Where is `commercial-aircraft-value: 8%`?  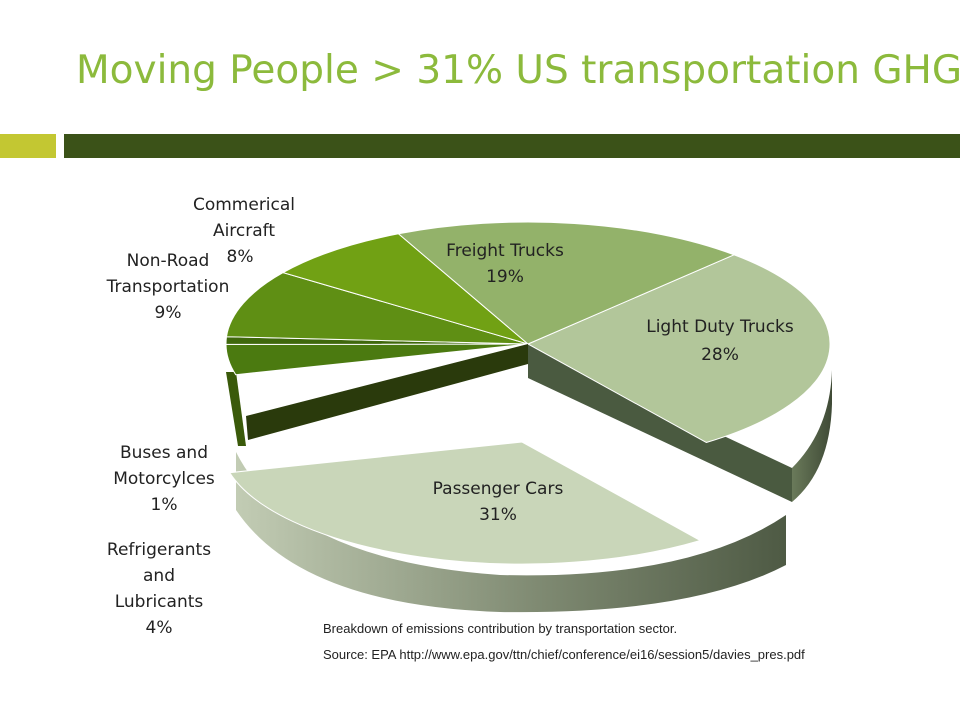
commercial-aircraft-value: 8% is located at coordinates (240, 257).